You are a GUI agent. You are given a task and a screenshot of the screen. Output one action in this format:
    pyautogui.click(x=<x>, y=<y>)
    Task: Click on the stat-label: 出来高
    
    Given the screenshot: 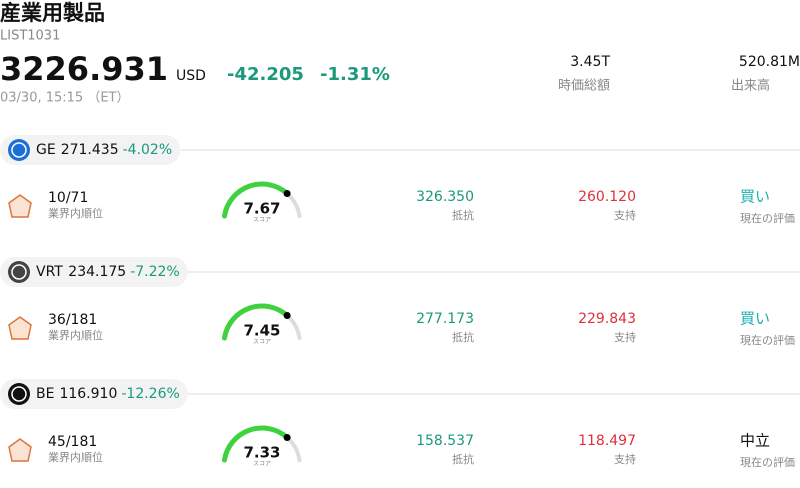 What is the action you would take?
    pyautogui.click(x=750, y=86)
    